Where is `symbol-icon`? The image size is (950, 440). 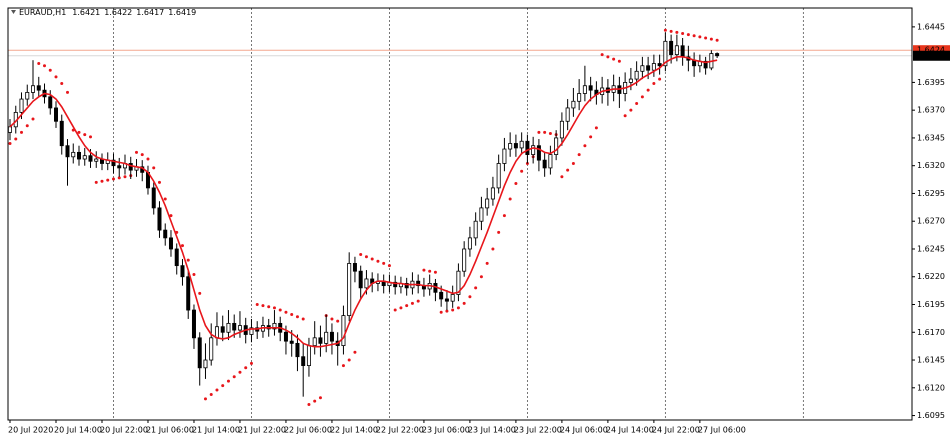
symbol-icon is located at coordinates (13, 12).